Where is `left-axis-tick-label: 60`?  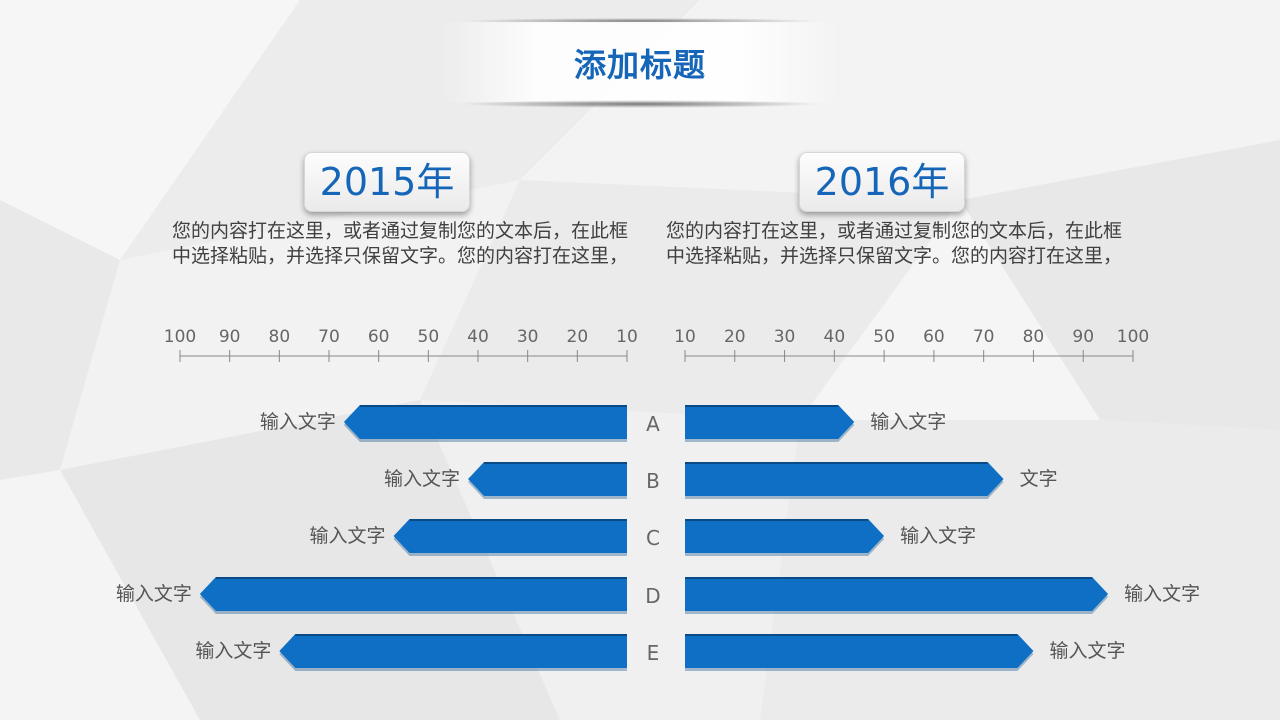
left-axis-tick-label: 60 is located at coordinates (379, 337).